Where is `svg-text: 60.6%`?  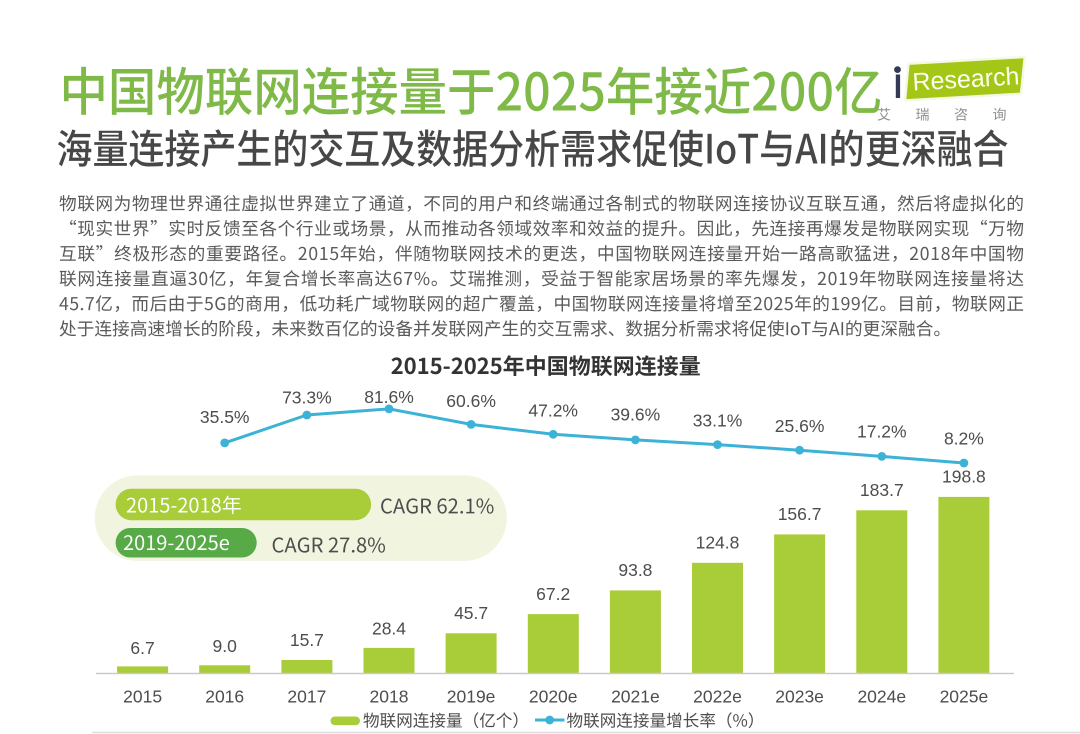
svg-text: 60.6% is located at coordinates (471, 401).